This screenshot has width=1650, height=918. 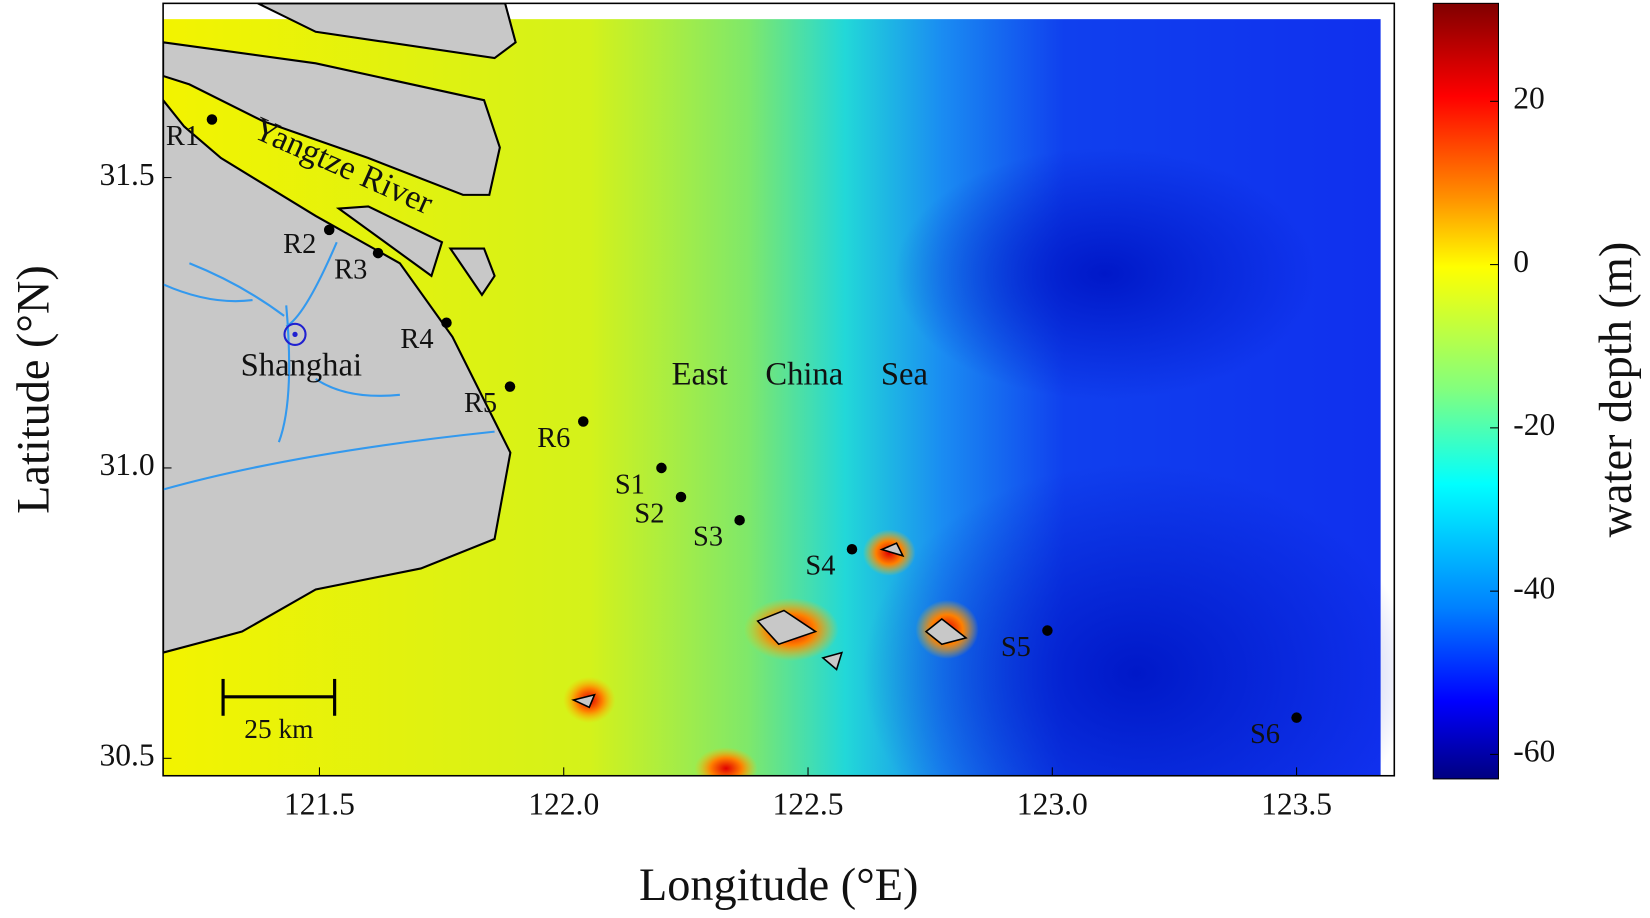 What do you see at coordinates (126, 174) in the screenshot?
I see `y-tick-label: 31.5` at bounding box center [126, 174].